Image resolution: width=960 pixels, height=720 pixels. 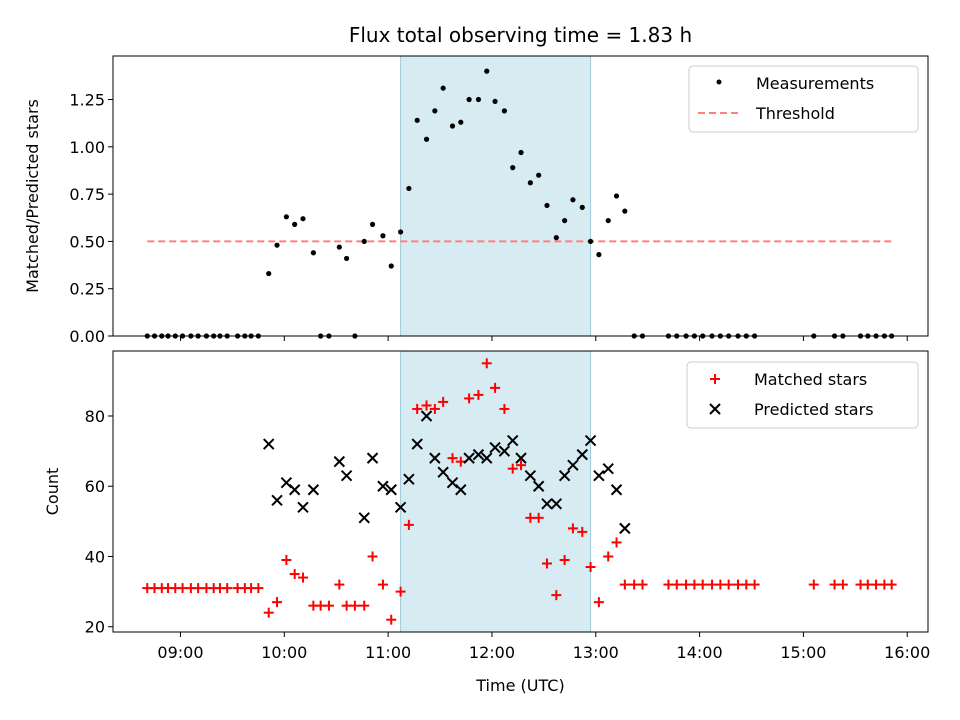 What do you see at coordinates (447, 472) in the screenshot?
I see `predicted-stars-series` at bounding box center [447, 472].